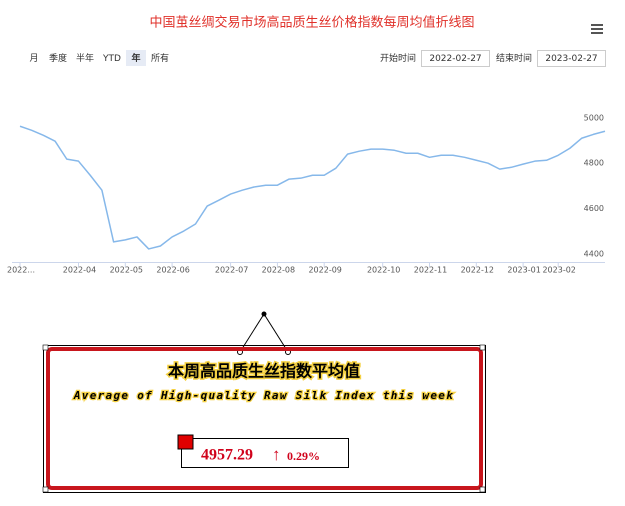 This screenshot has width=625, height=506. I want to click on x-tick-label: 2022-12, so click(477, 270).